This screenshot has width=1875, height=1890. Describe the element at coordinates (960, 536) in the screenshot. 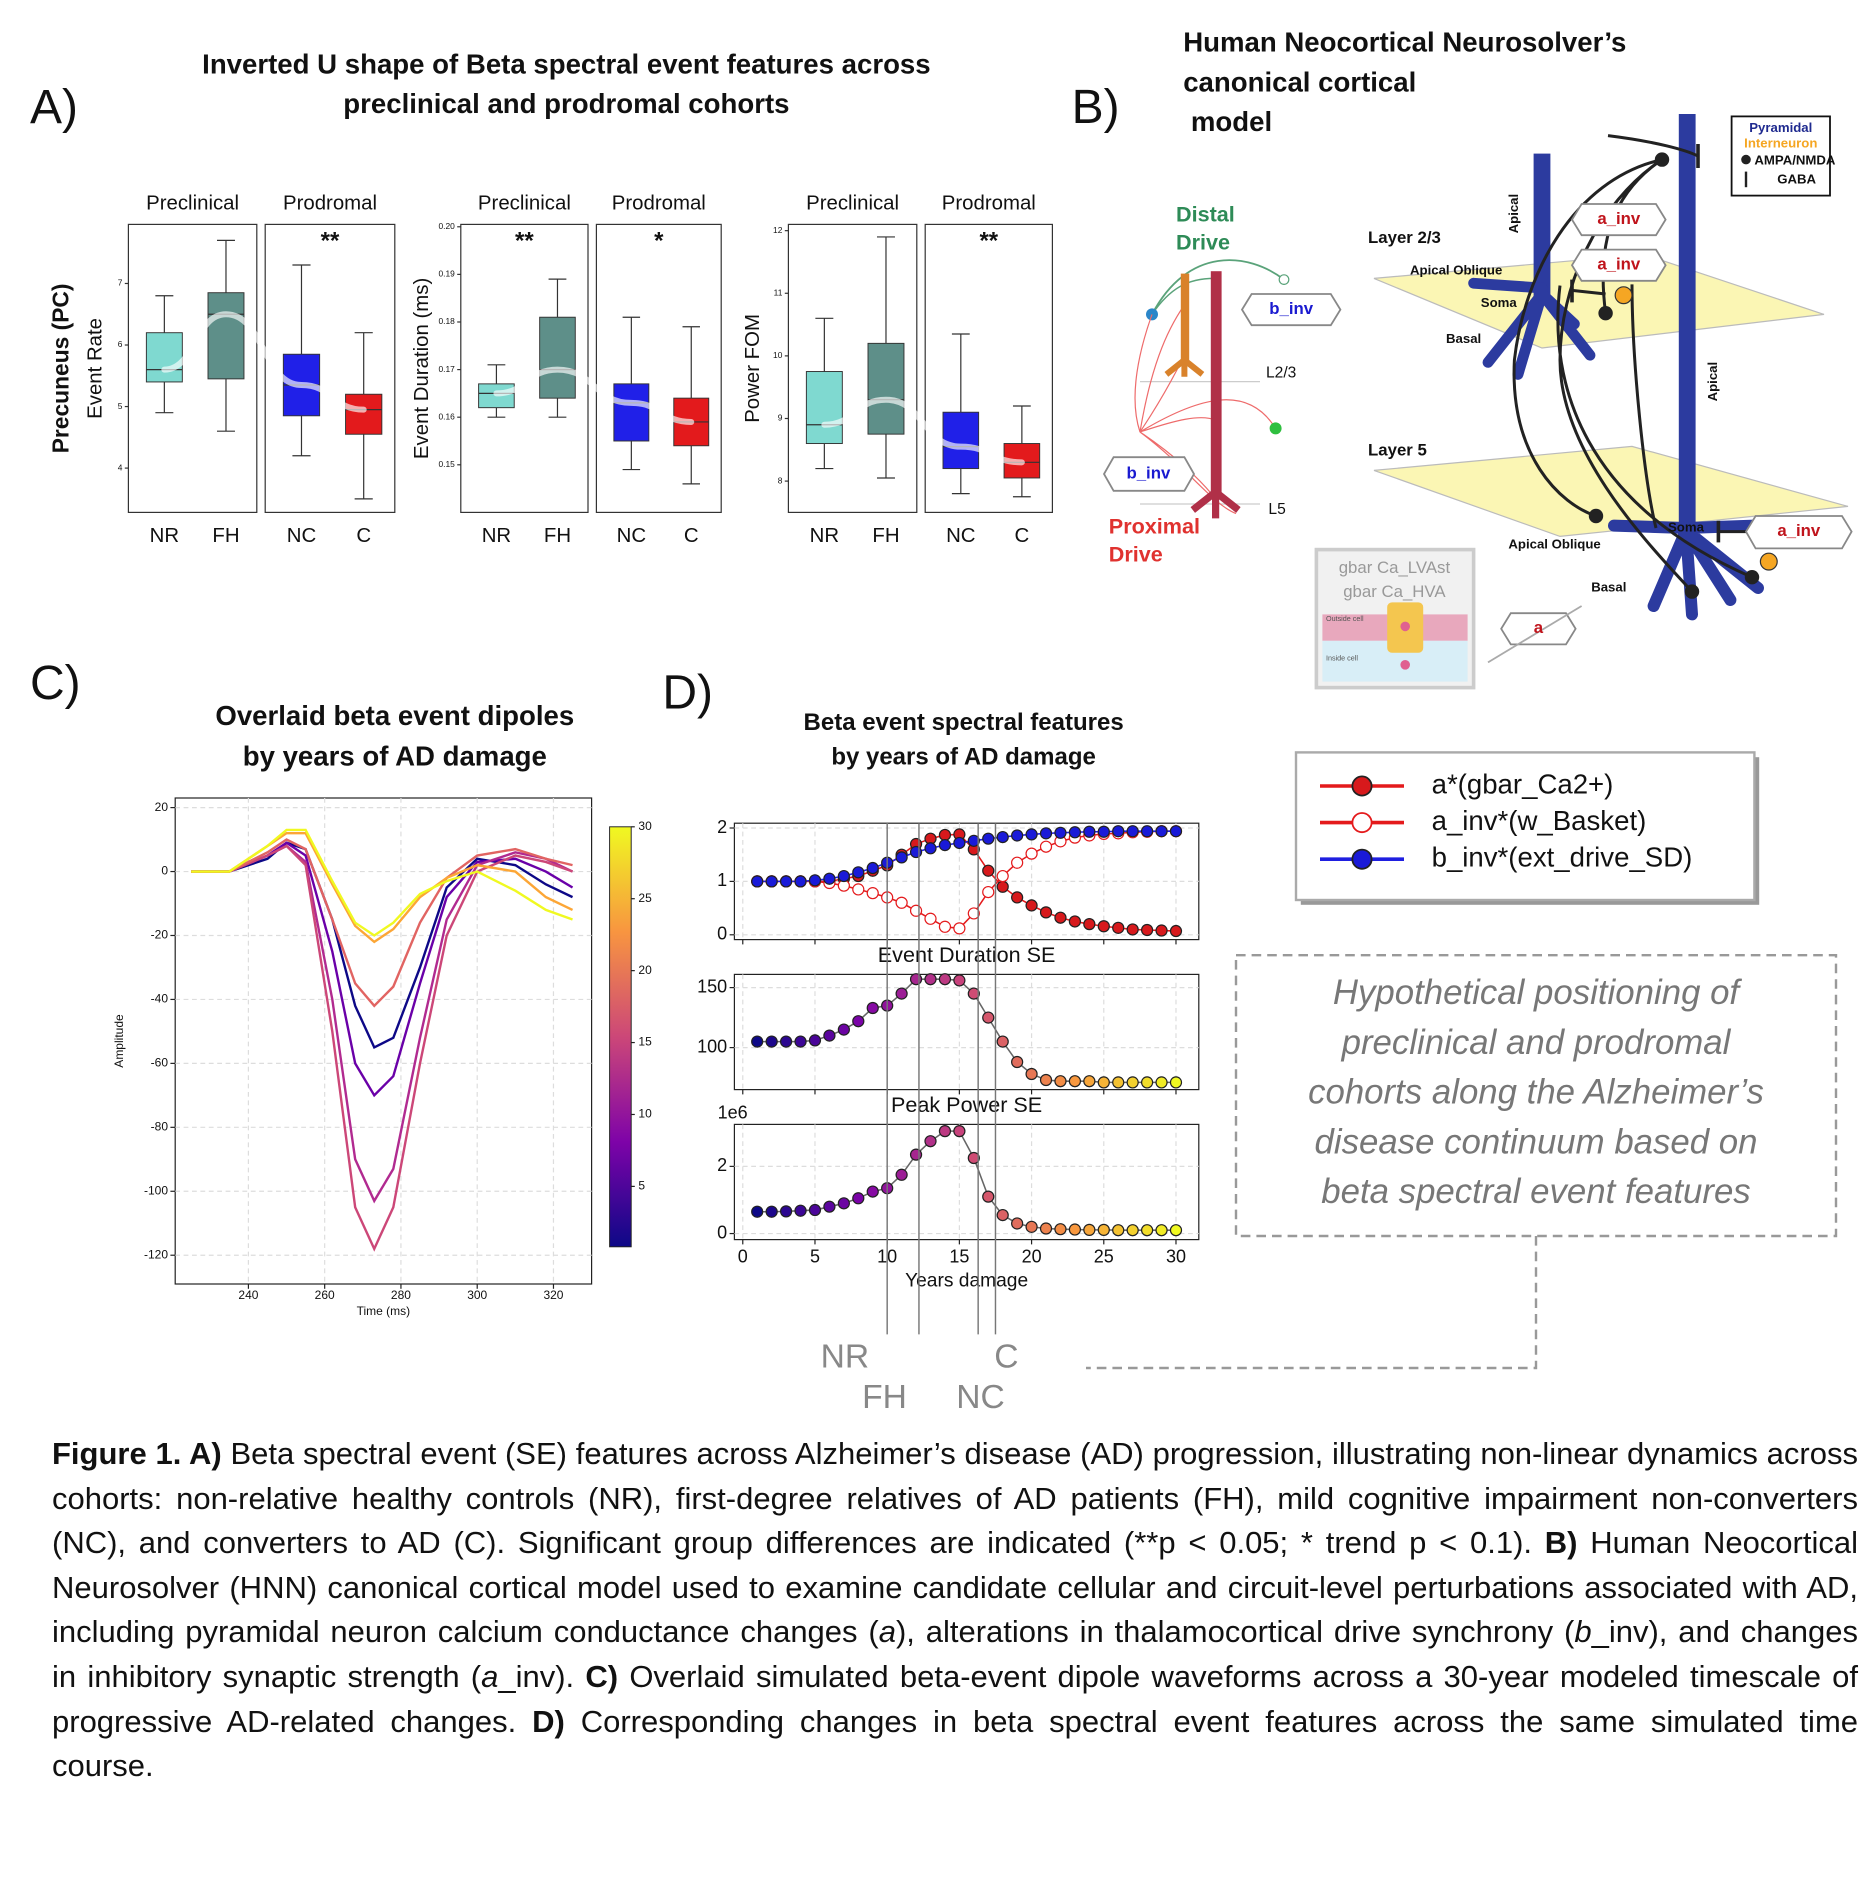

I see `x-tick-label: NC` at that location.